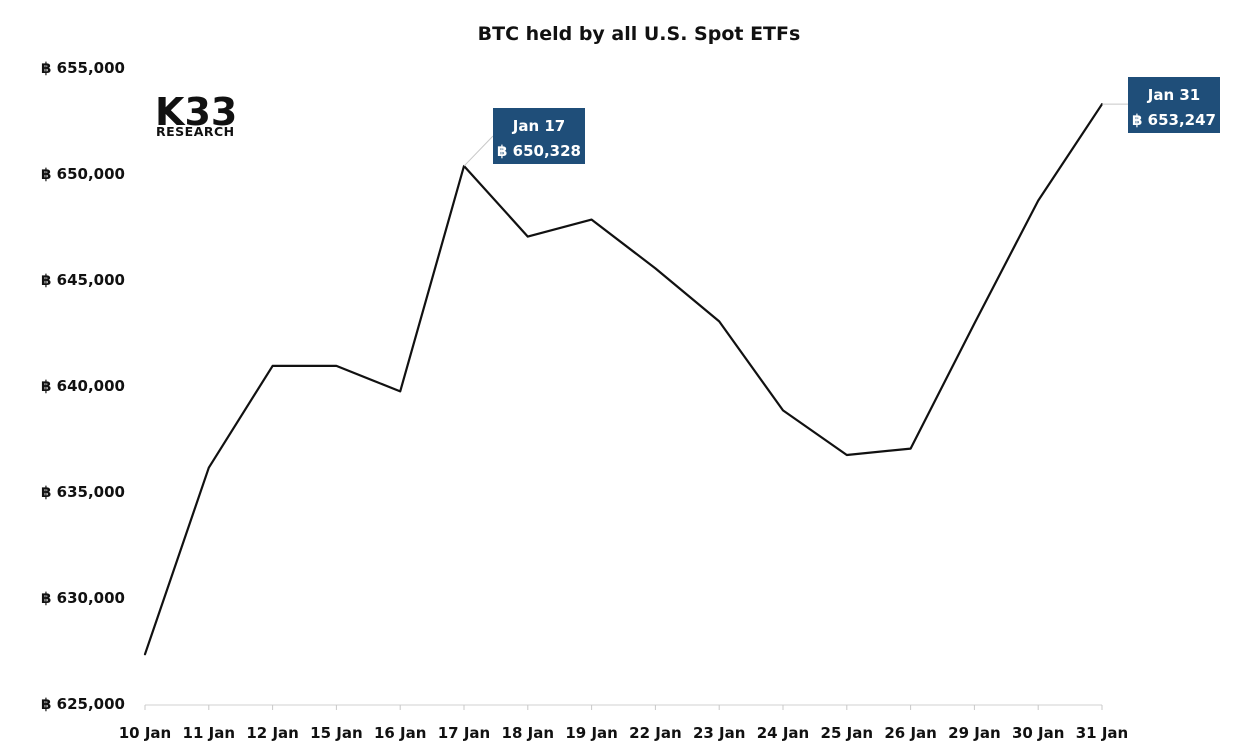 The width and height of the screenshot is (1251, 747). What do you see at coordinates (478, 151) in the screenshot?
I see `callout-leader-line` at bounding box center [478, 151].